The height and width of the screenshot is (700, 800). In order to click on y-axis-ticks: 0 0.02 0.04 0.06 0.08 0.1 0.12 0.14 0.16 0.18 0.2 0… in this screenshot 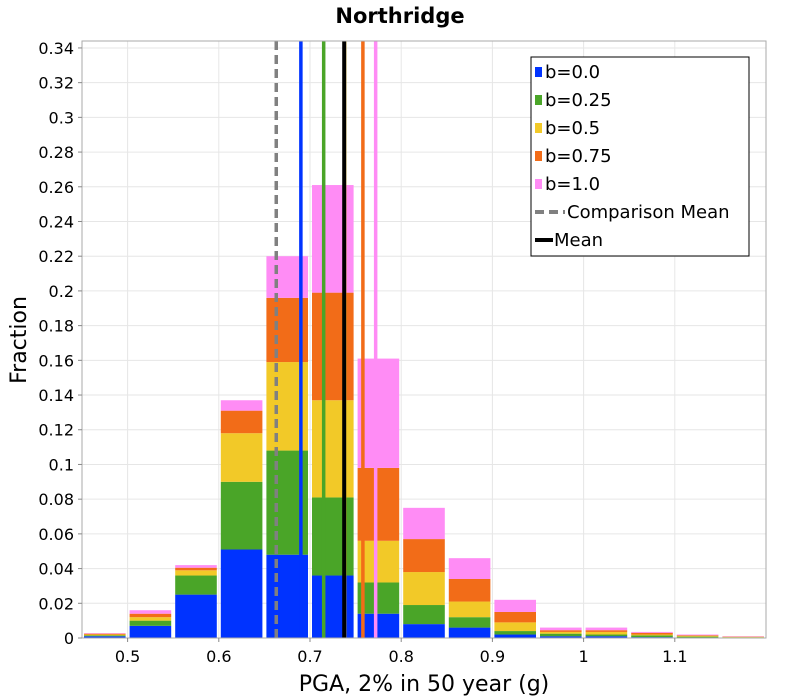, I will do `click(60, 343)`.